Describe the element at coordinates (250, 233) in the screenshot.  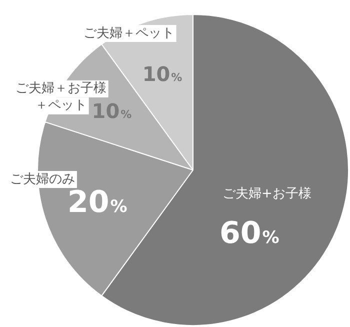
I see `data-label: 60%` at that location.